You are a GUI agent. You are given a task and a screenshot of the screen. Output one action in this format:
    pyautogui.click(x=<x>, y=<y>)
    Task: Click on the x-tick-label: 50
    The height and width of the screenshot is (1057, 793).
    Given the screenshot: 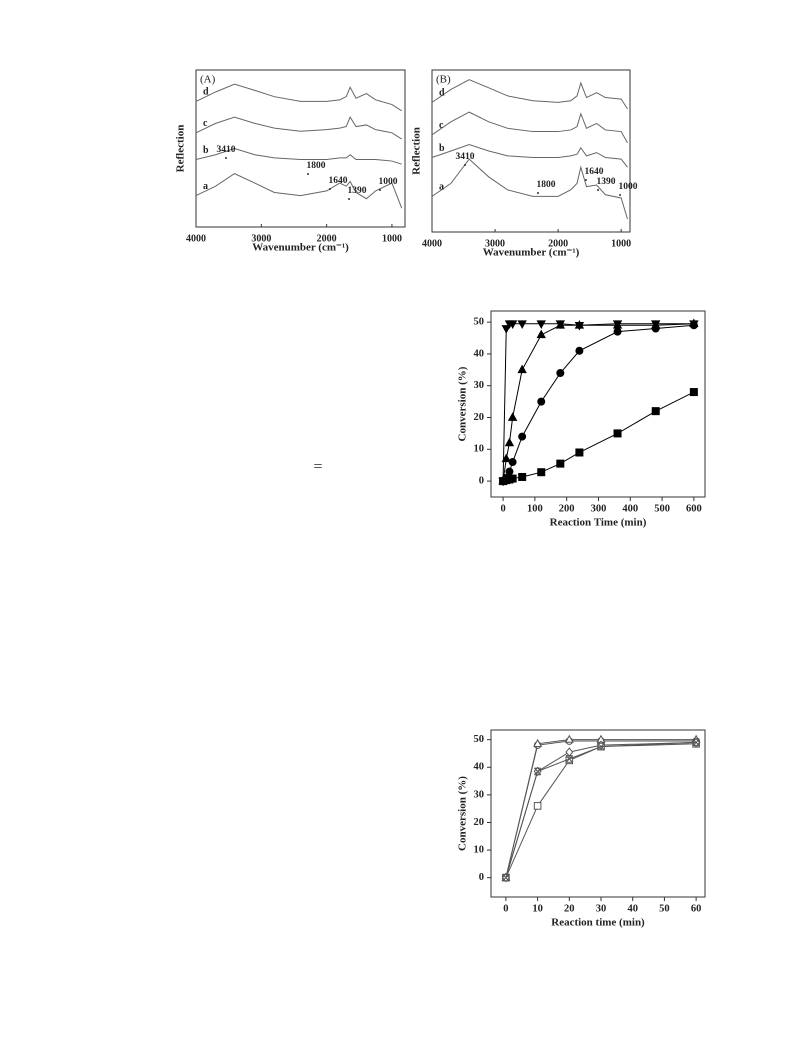 What is the action you would take?
    pyautogui.click(x=664, y=908)
    